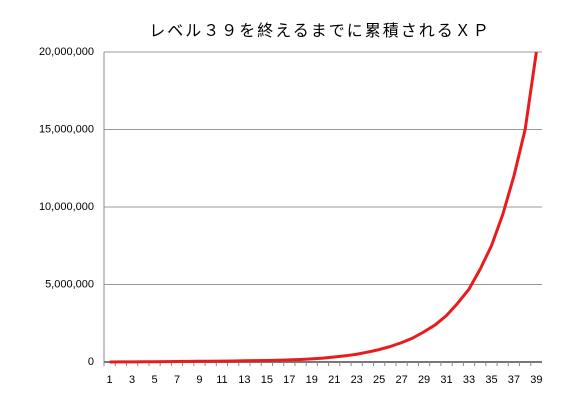  Describe the element at coordinates (110, 380) in the screenshot. I see `x-tick-label: 1` at that location.